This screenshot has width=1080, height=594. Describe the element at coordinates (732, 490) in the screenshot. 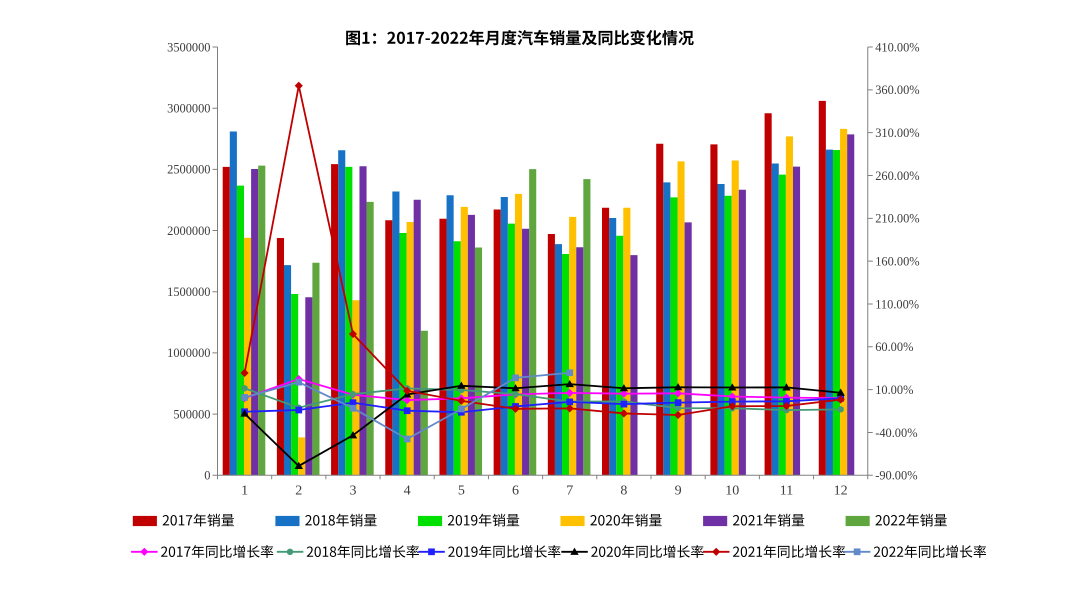

I see `svg-text: 10` at that location.